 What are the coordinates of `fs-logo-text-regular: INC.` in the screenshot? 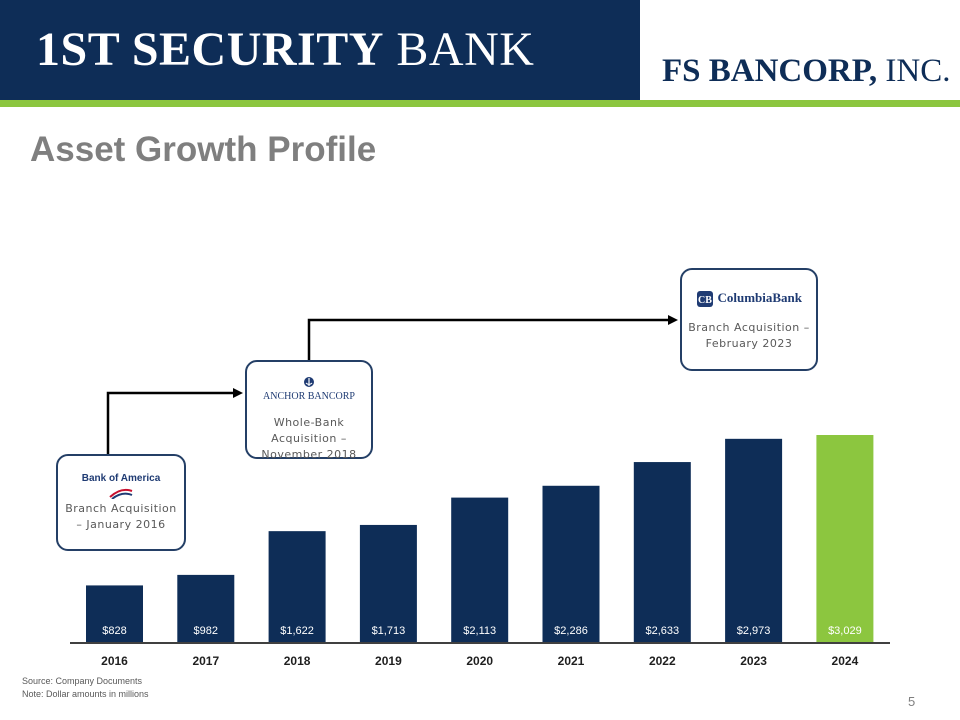 It's located at (918, 71).